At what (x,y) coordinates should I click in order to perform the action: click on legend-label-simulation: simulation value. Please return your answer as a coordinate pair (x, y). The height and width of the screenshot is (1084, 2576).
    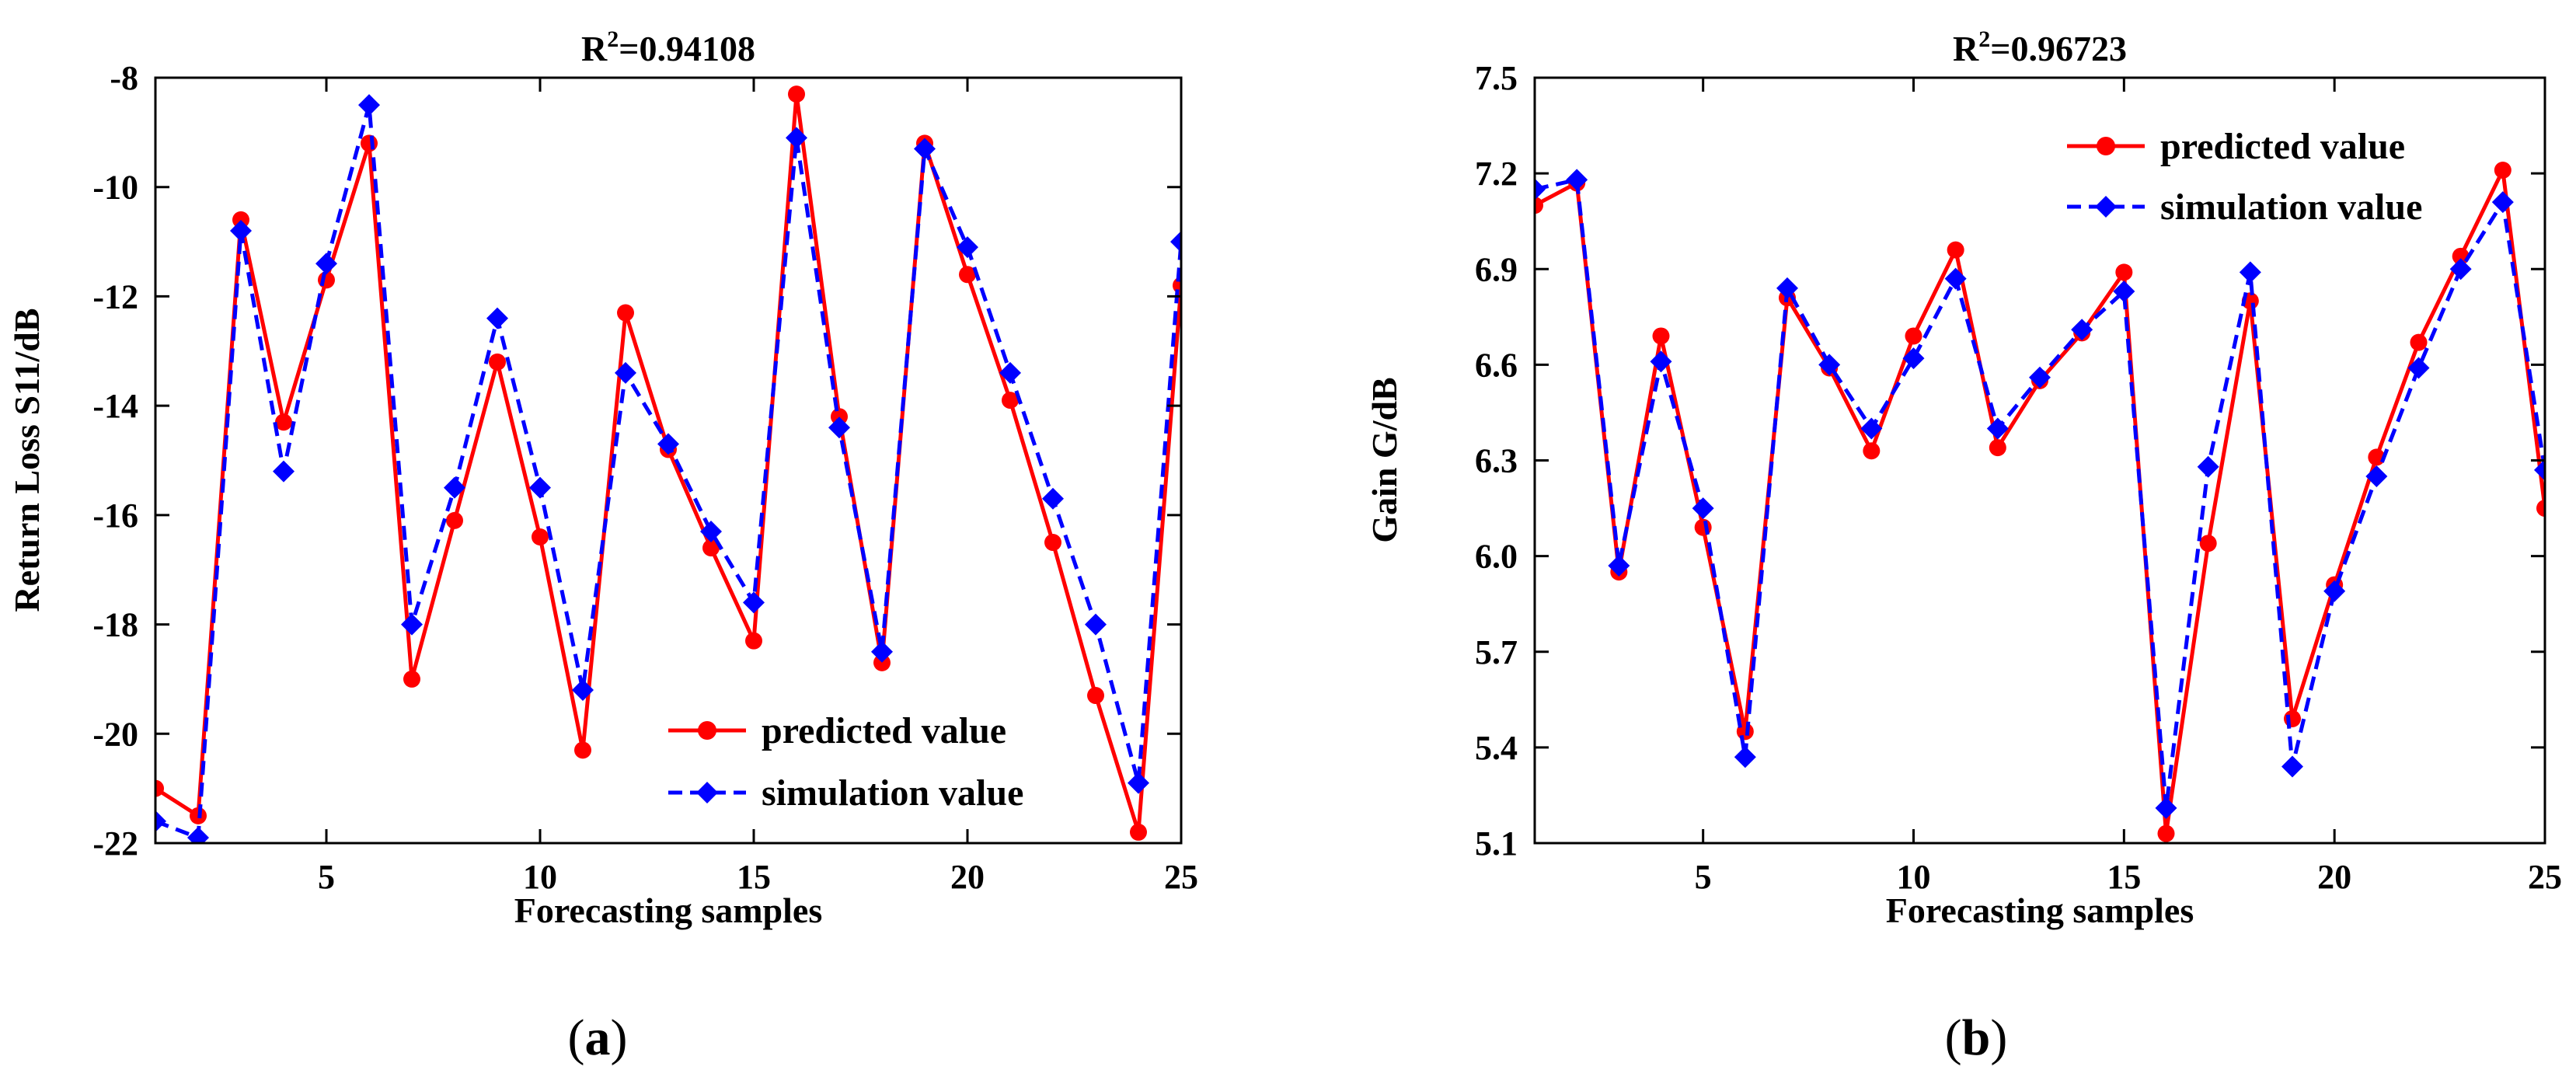
    Looking at the image, I should click on (2291, 207).